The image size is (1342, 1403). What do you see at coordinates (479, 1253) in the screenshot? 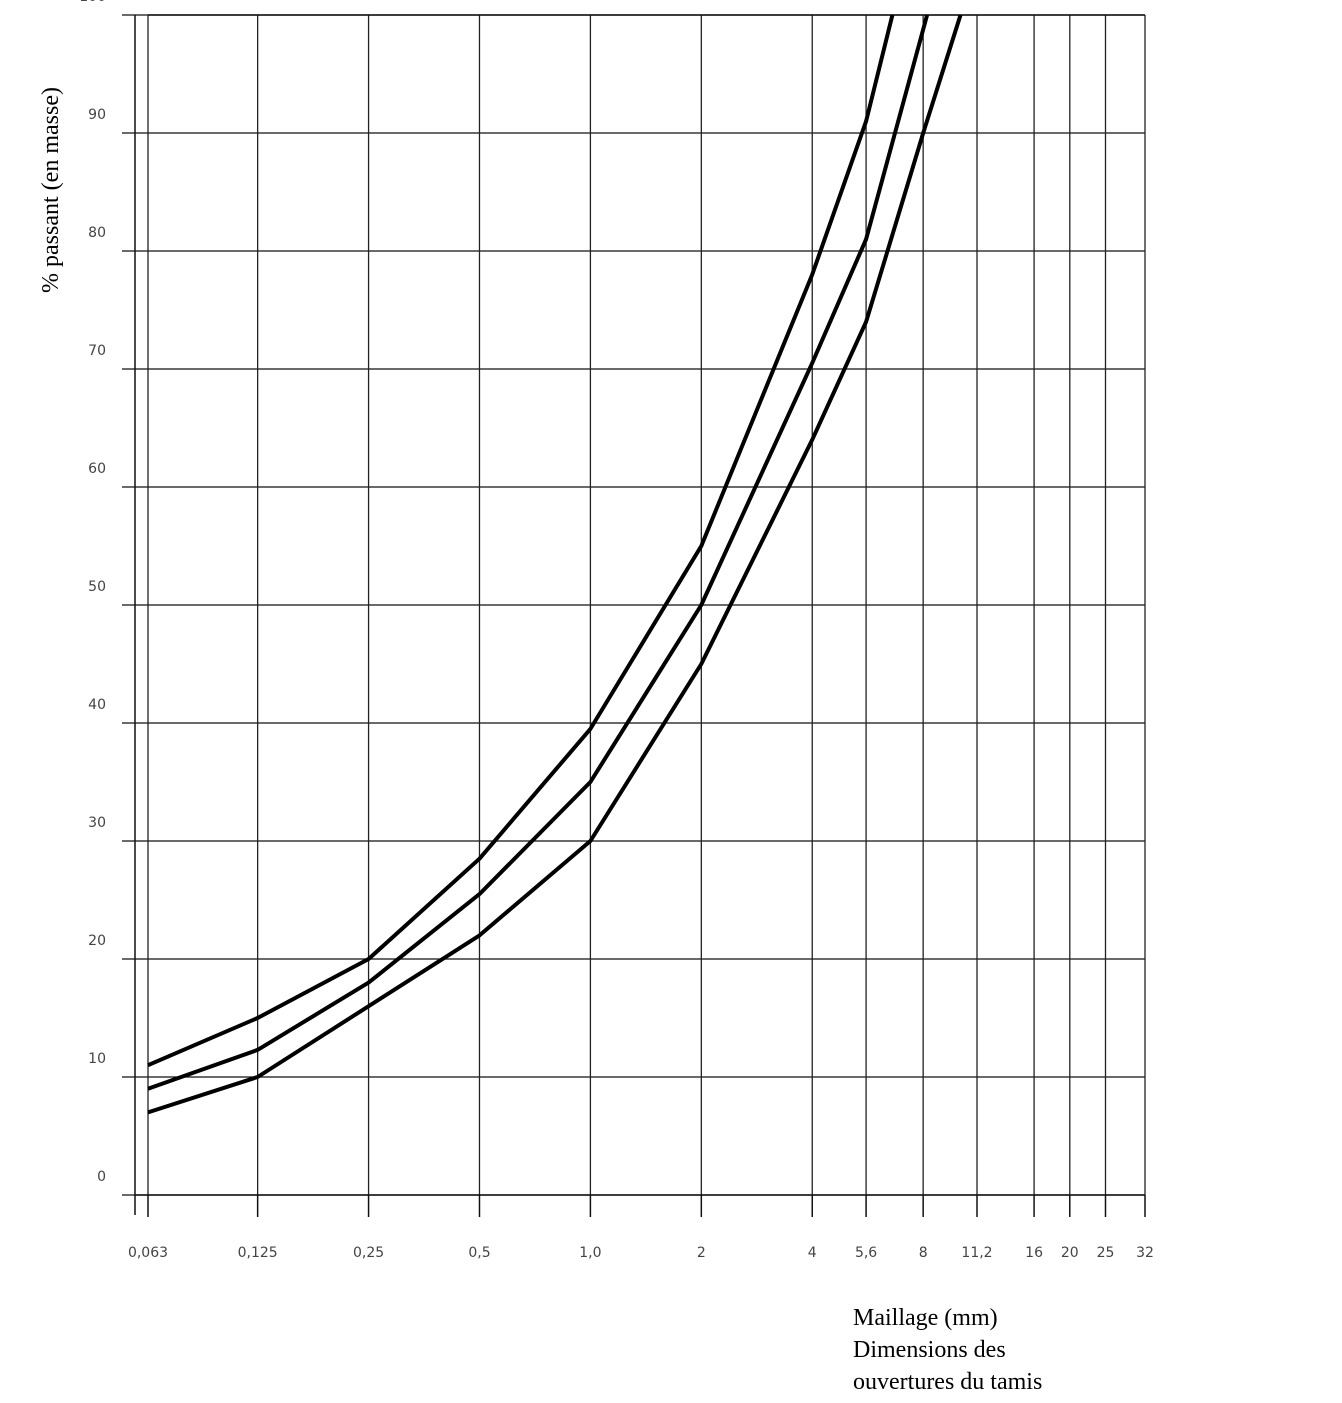
I see `x-tick-label: 0,5` at bounding box center [479, 1253].